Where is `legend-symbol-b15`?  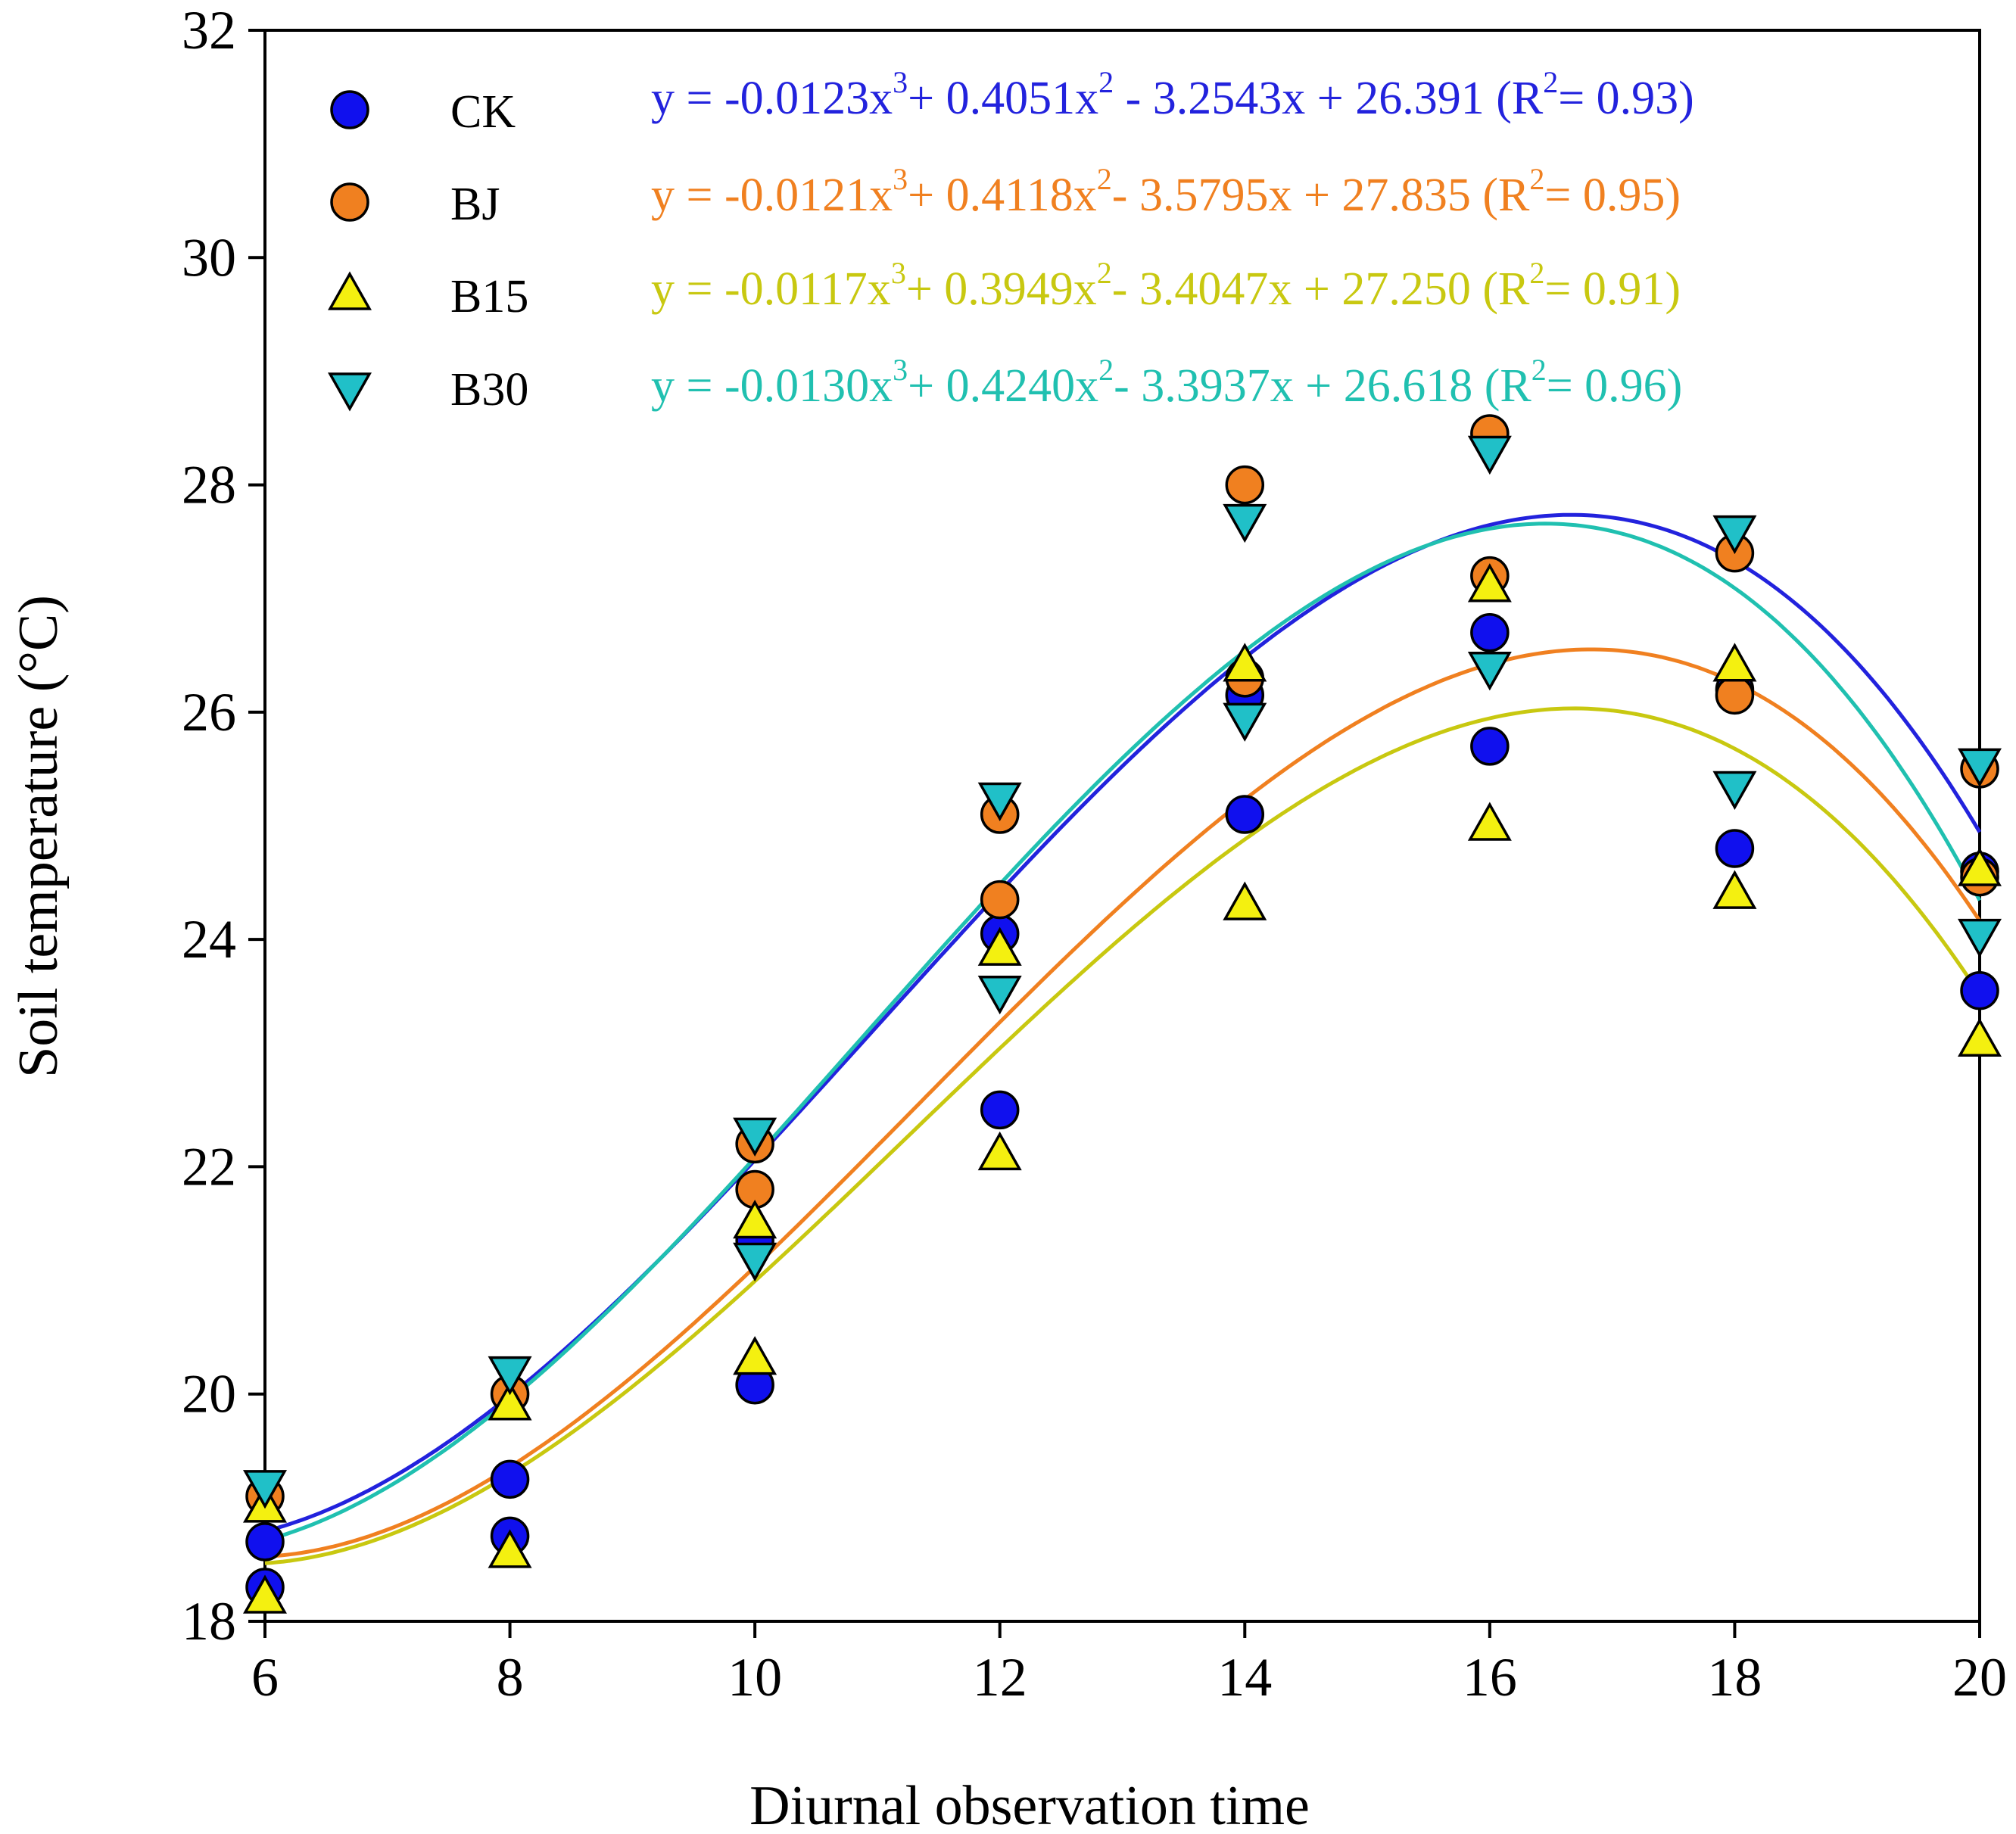 legend-symbol-b15 is located at coordinates (350, 290).